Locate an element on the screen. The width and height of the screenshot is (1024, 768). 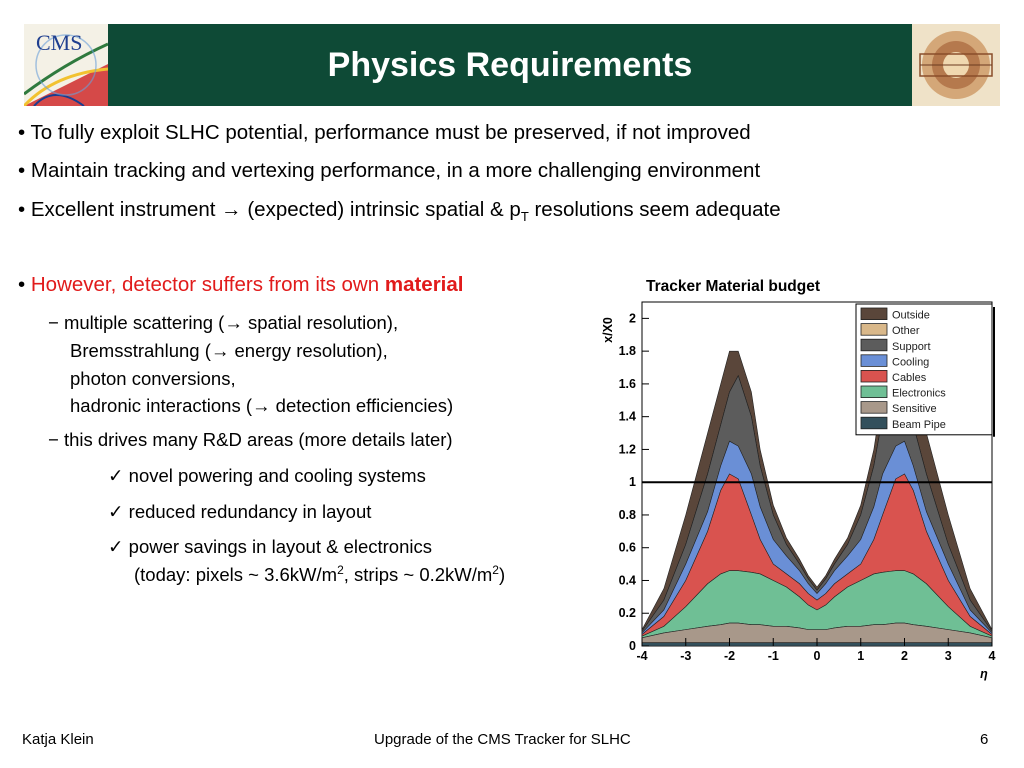
material-keyword: material is located at coordinates (424, 284).